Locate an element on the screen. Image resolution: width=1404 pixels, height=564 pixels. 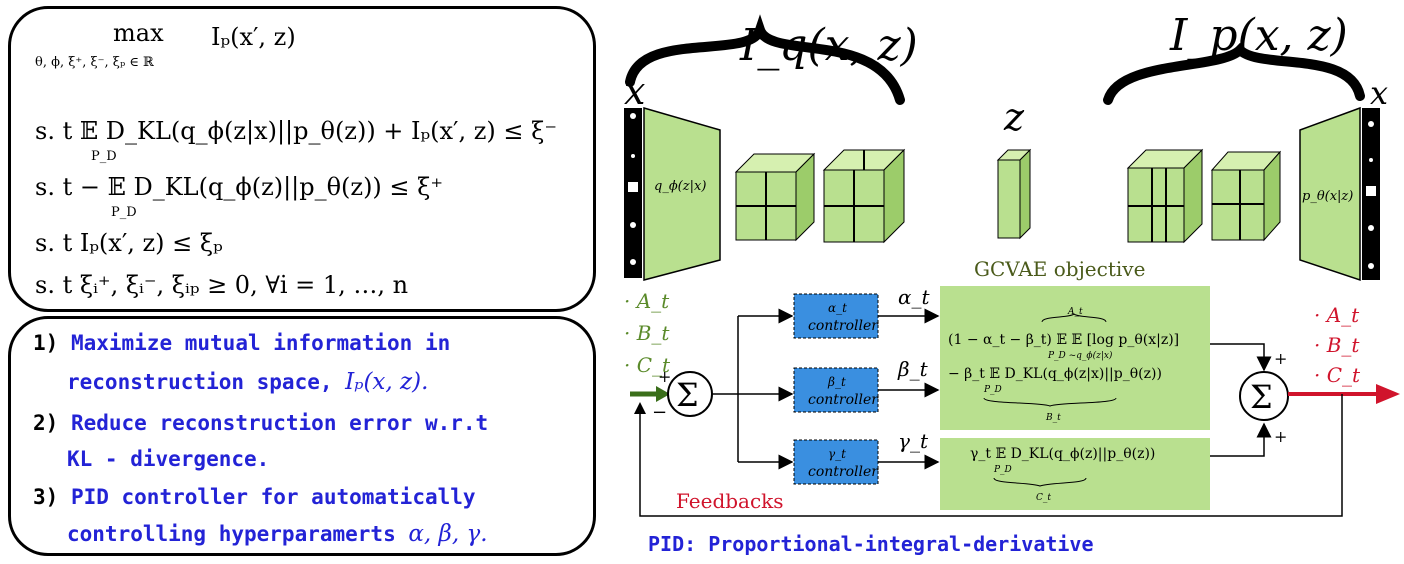
feedback-loop is located at coordinates (991, 455).